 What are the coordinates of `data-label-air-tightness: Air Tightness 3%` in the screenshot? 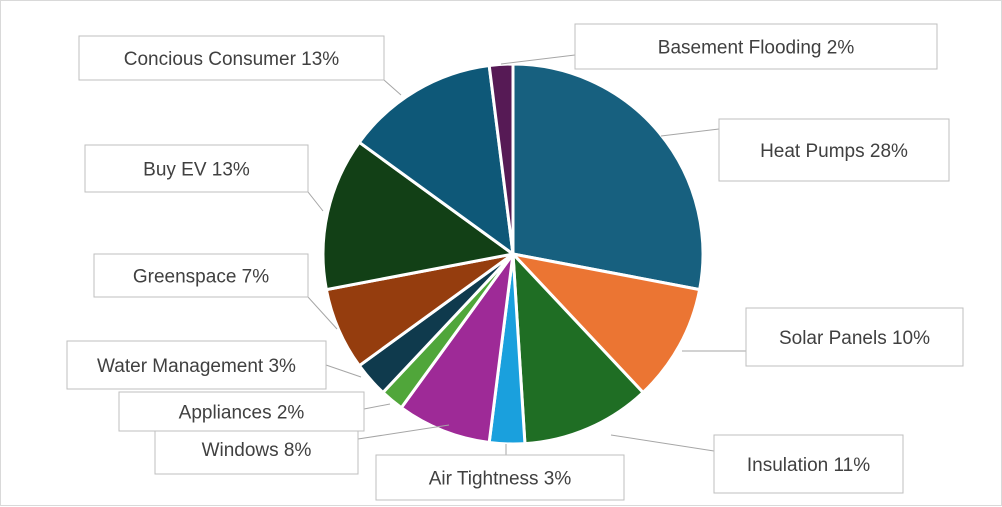 It's located at (500, 477).